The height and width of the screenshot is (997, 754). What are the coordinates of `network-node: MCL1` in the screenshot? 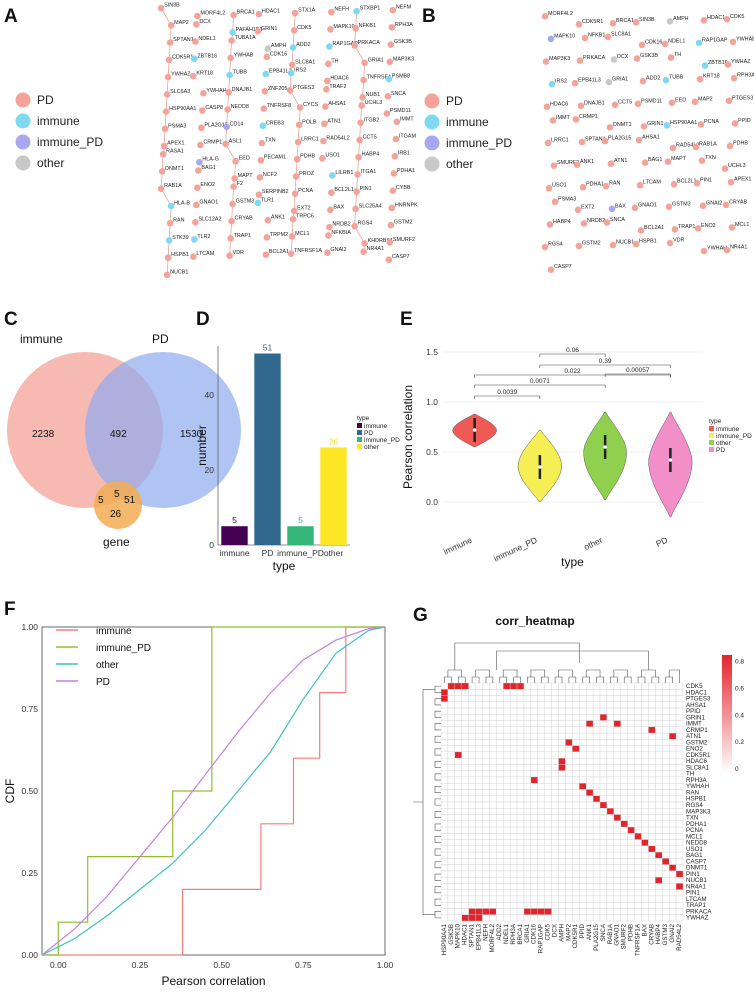 It's located at (738, 226).